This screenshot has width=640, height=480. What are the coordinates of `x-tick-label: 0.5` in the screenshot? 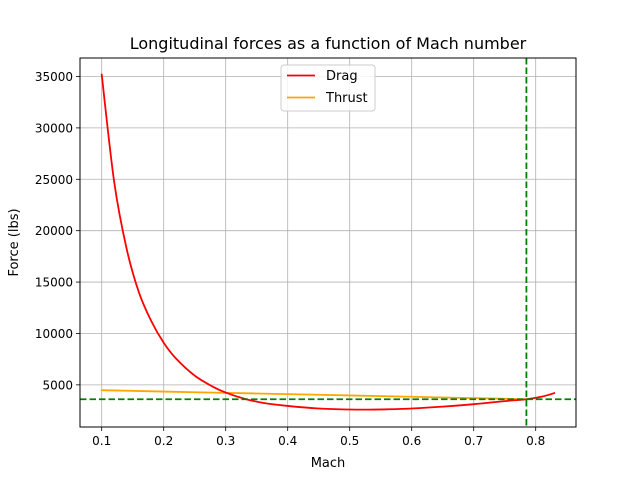 It's located at (349, 441).